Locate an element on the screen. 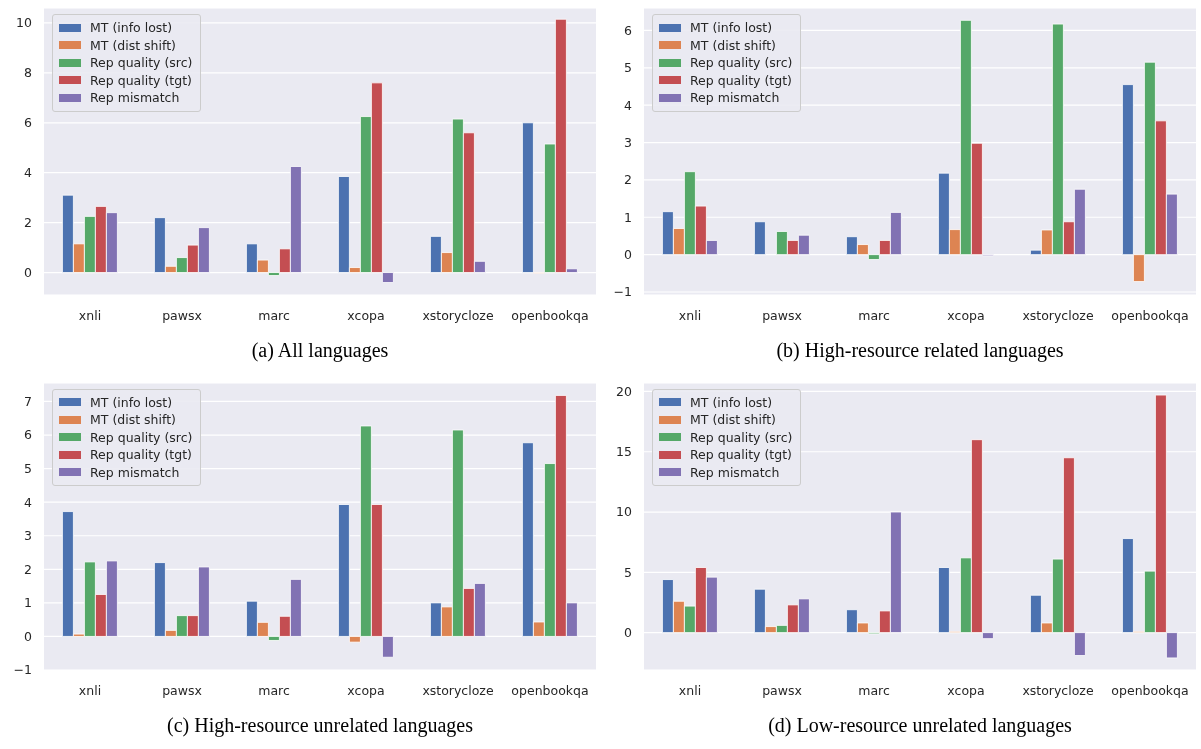 This screenshot has width=1201, height=749. text: (d) Low-resource unrelated languages is located at coordinates (920, 725).